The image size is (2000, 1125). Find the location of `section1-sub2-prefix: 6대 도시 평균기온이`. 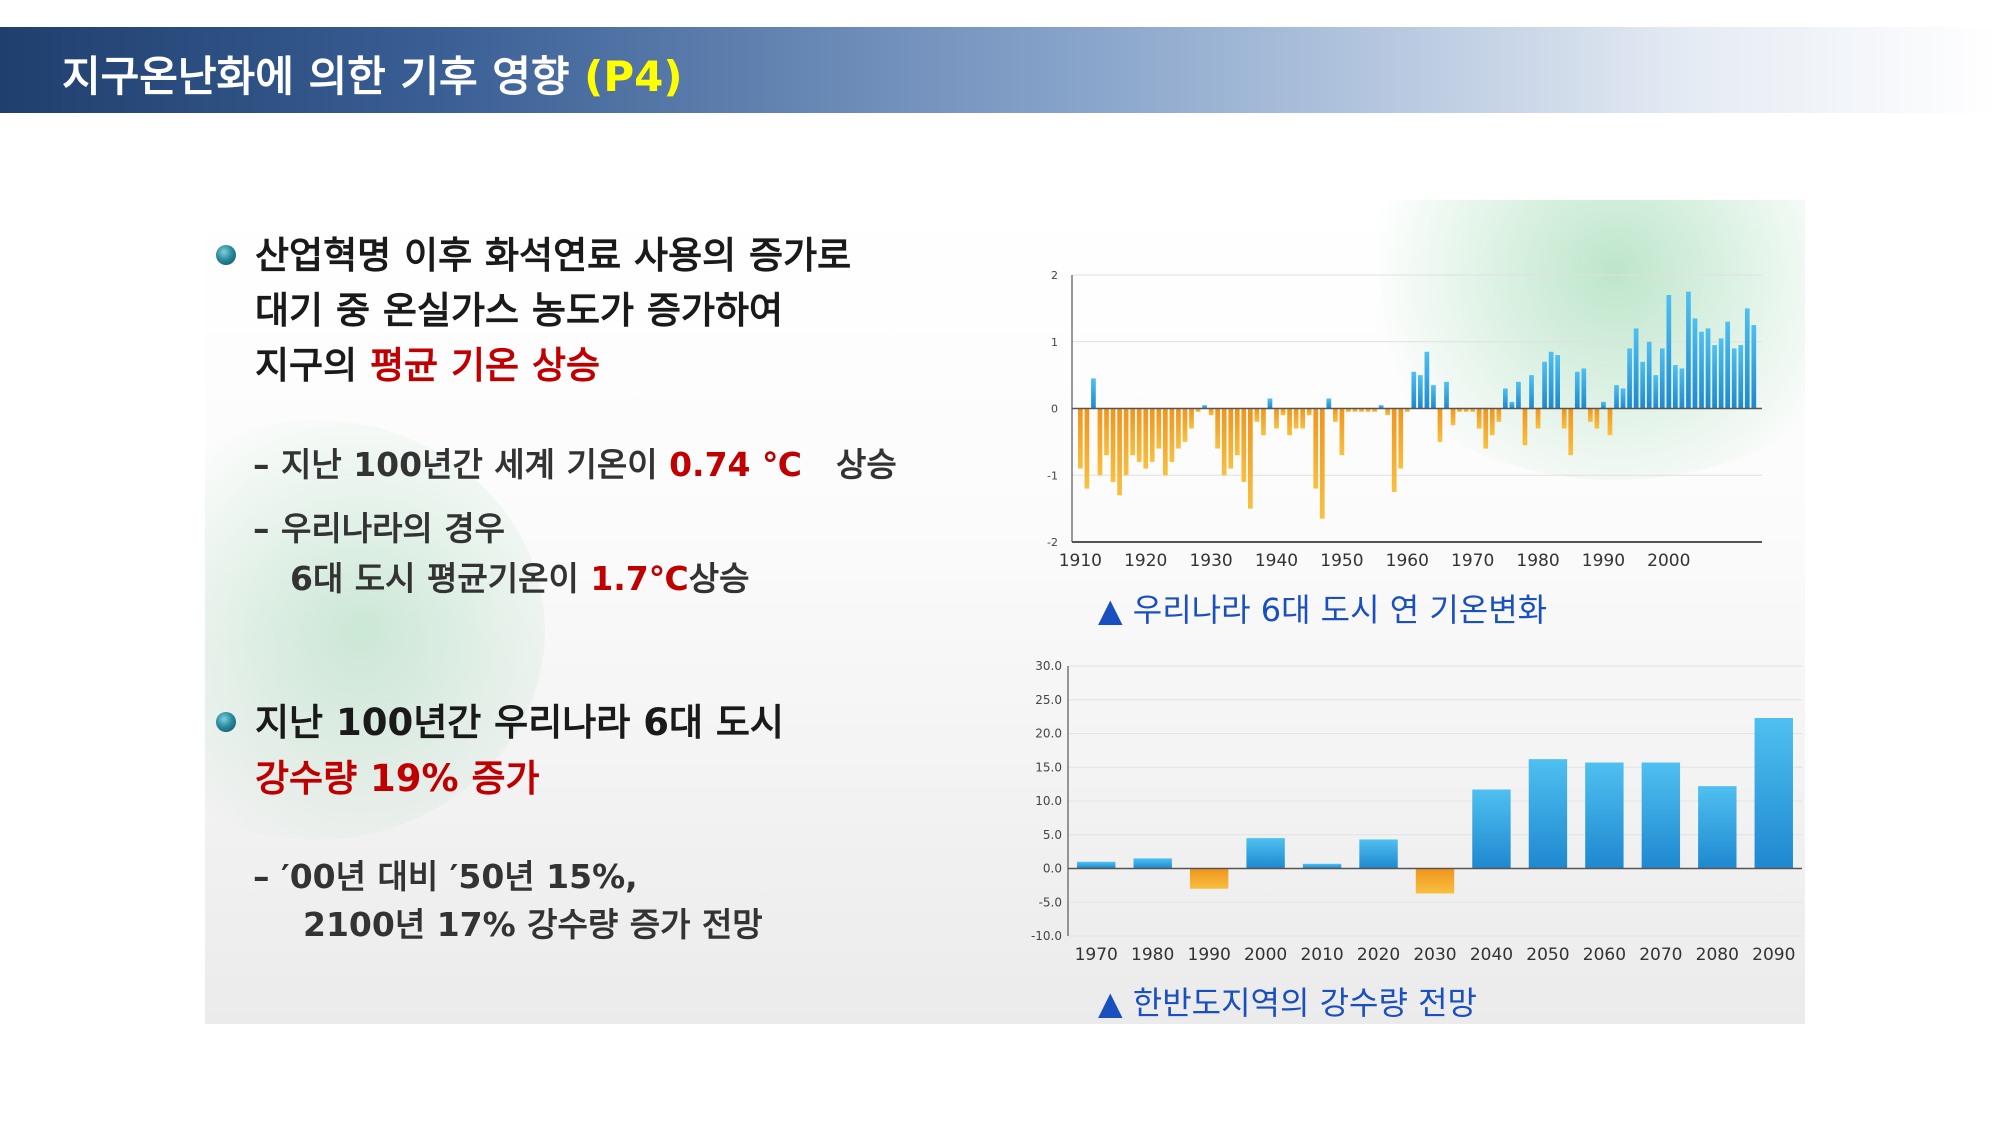

section1-sub2-prefix: 6대 도시 평균기온이 is located at coordinates (440, 578).